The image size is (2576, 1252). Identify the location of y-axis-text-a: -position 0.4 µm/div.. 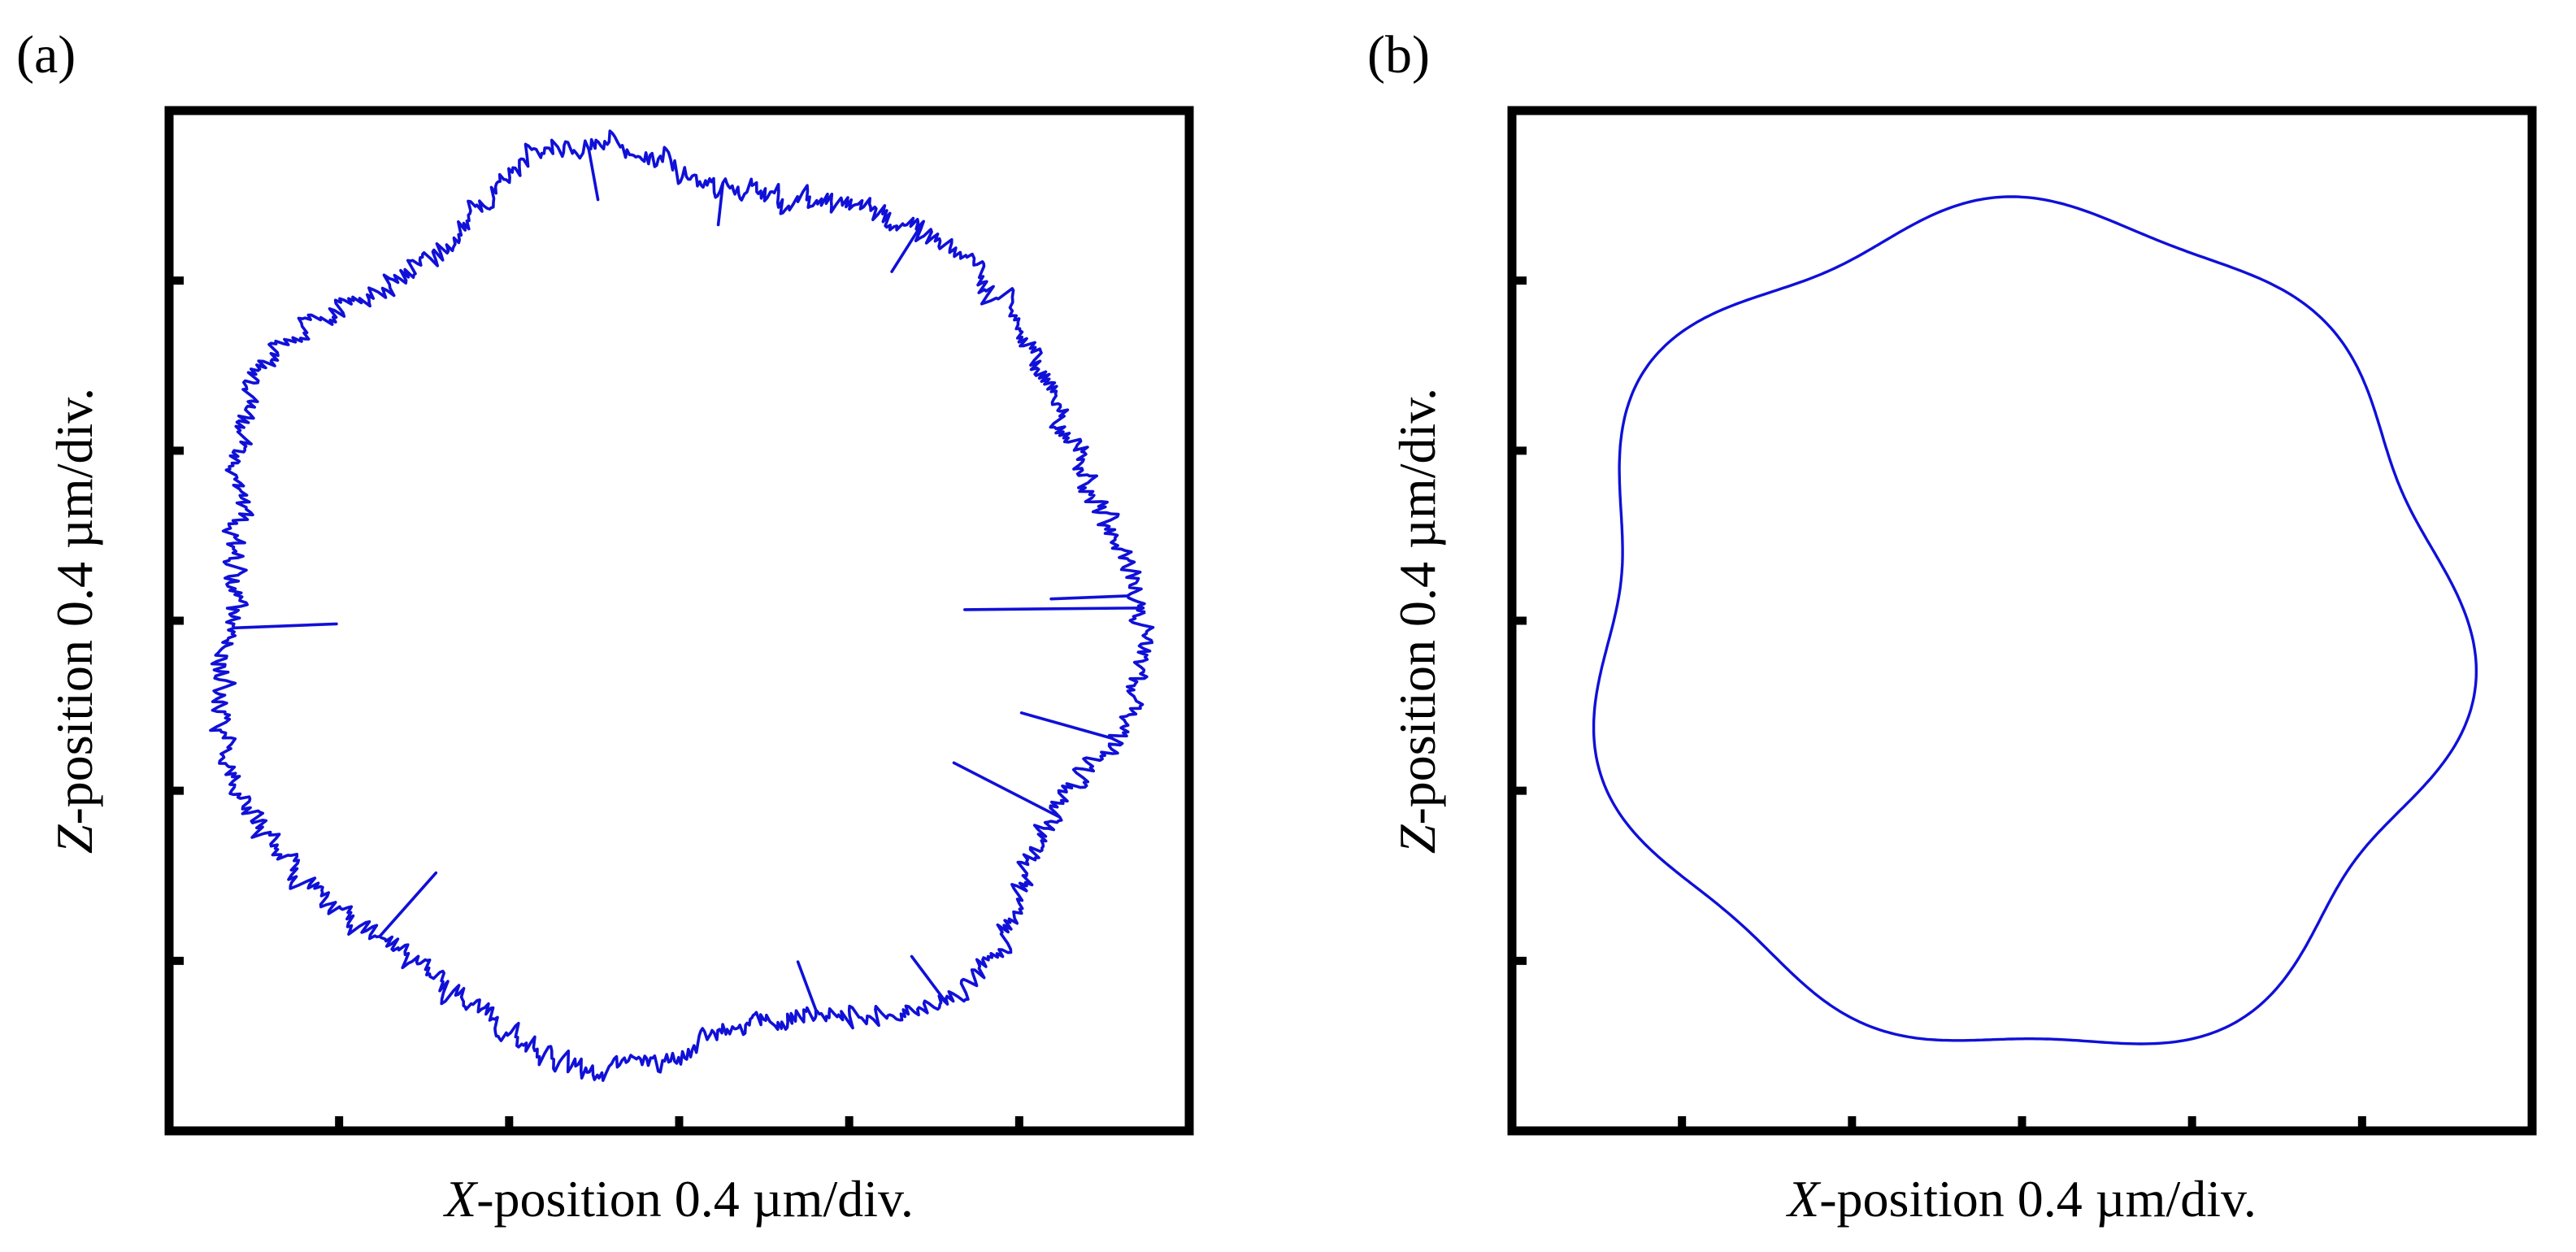
(74, 607).